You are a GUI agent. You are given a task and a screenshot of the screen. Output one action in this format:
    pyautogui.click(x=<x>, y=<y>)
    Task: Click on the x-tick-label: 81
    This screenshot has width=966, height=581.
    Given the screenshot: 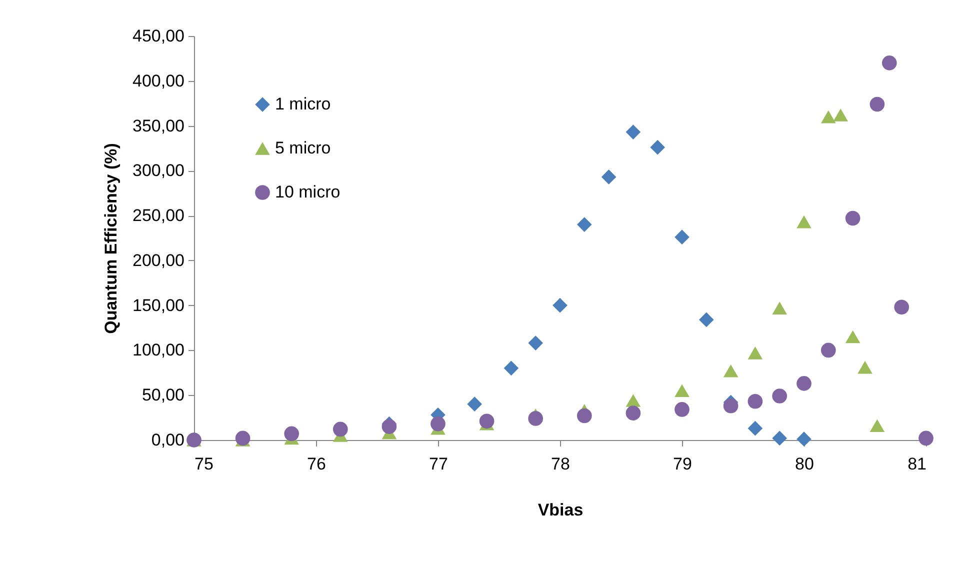 What is the action you would take?
    pyautogui.click(x=917, y=464)
    